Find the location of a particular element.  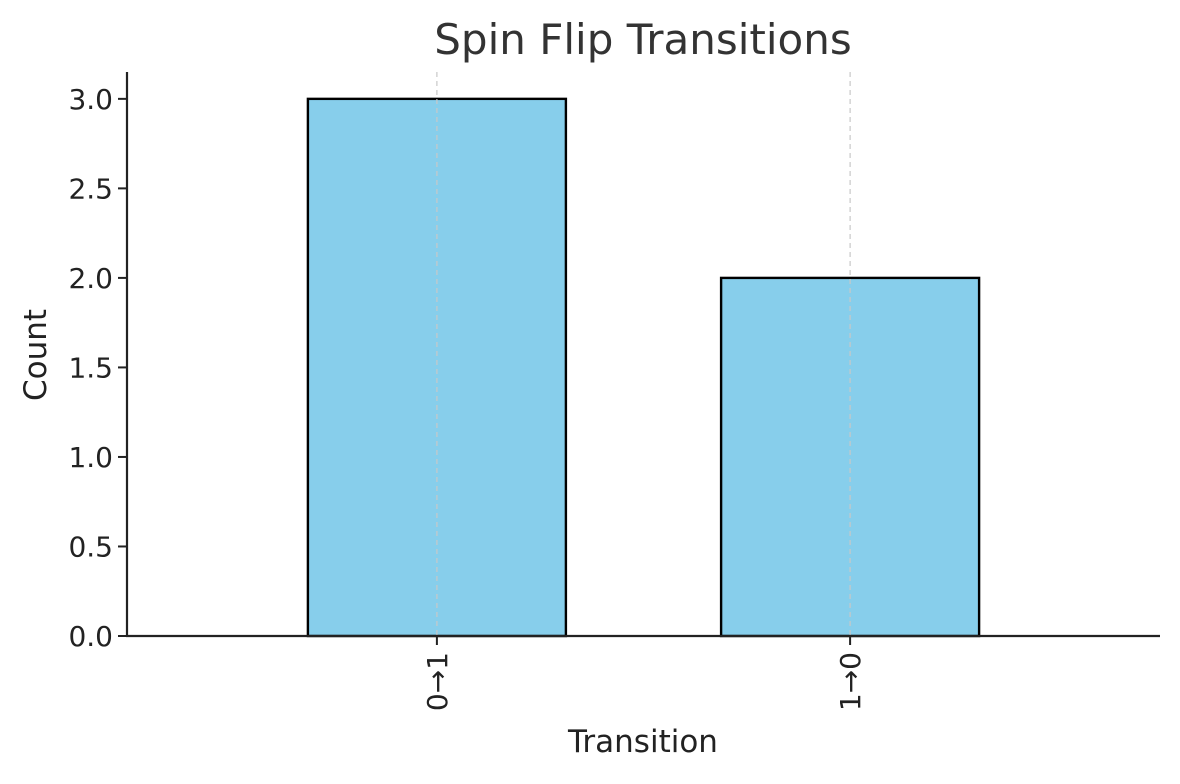

x-tick-label-0: 0→1 is located at coordinates (437, 681).